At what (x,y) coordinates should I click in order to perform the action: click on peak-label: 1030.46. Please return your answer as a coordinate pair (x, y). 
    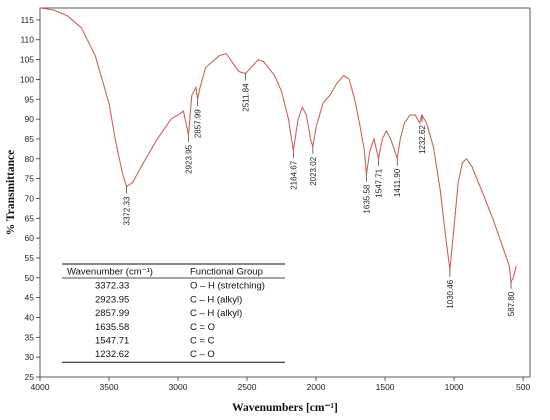
    Looking at the image, I should click on (450, 293).